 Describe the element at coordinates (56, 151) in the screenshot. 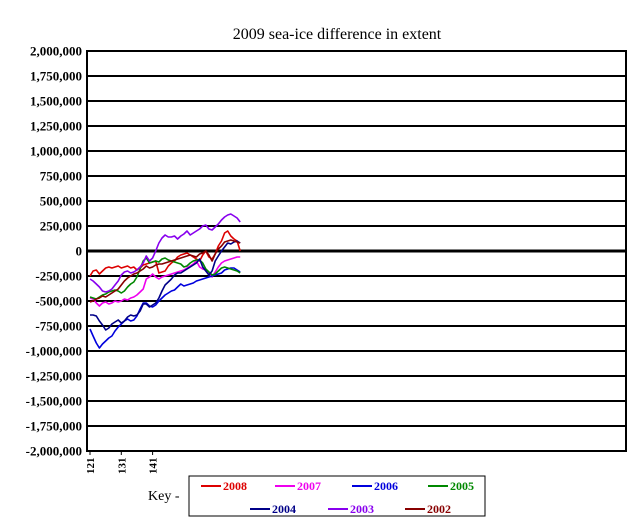

I see `y-tick-label: 1,000,000` at that location.